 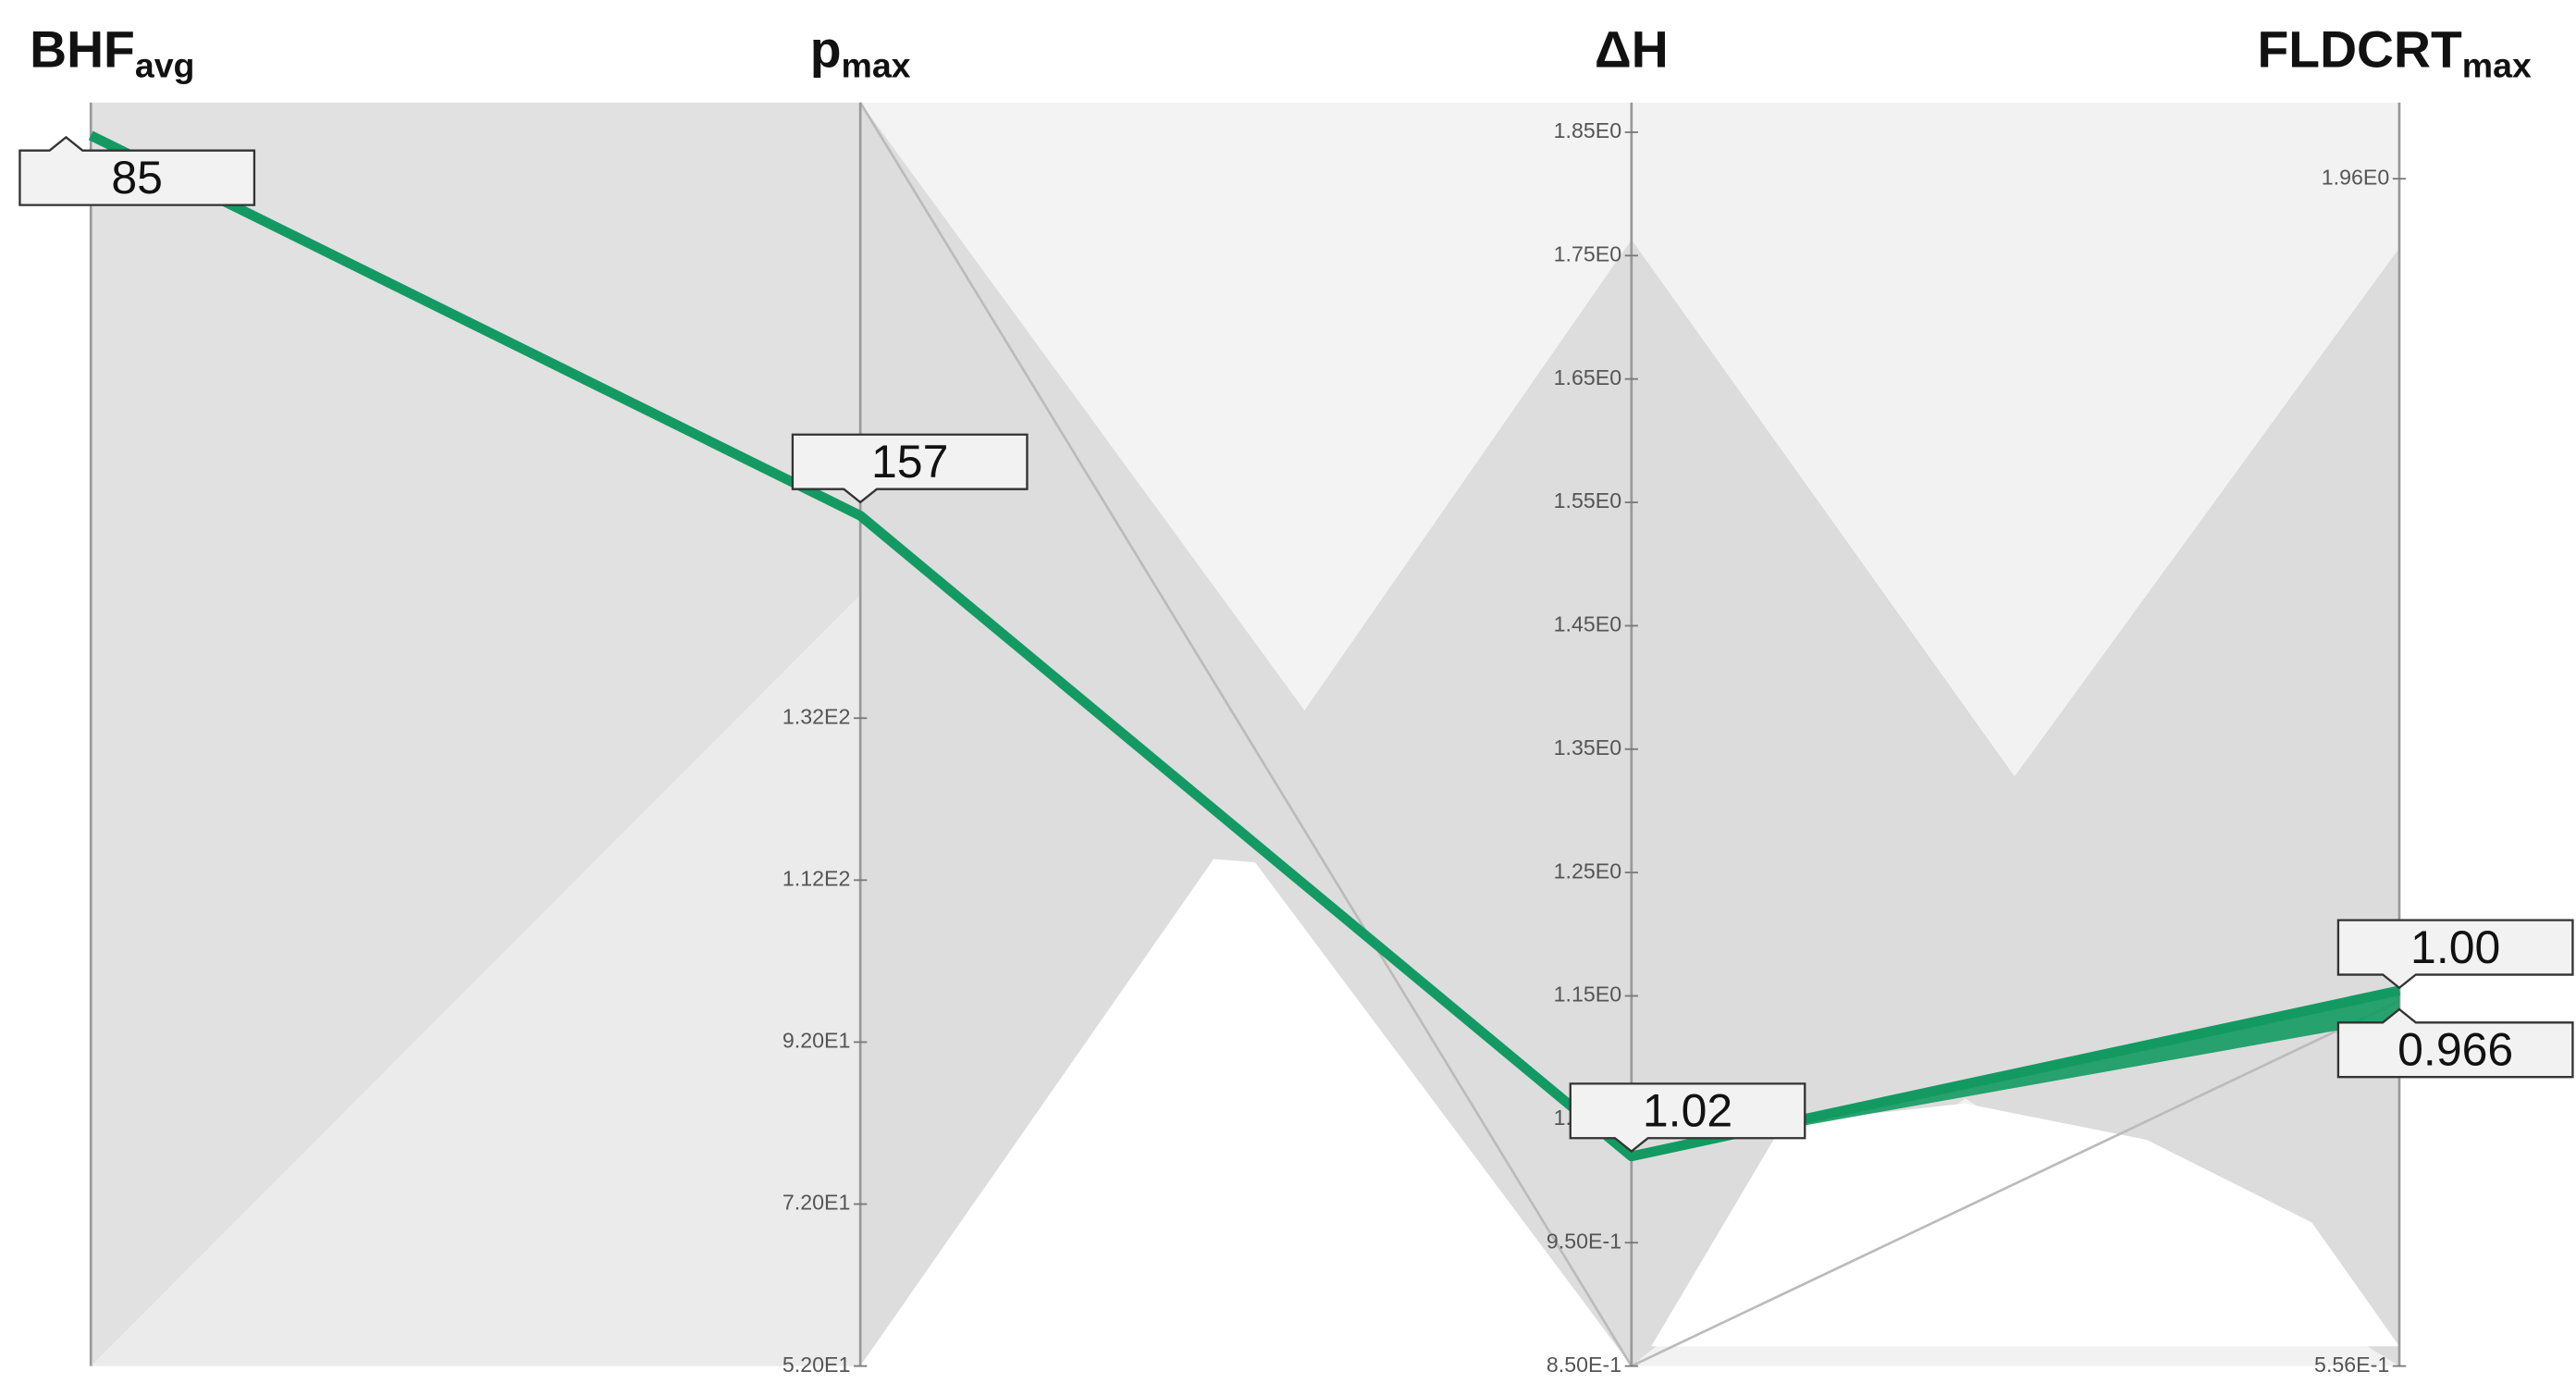 I want to click on y-tick-label: 1.15E0, so click(x=1588, y=994).